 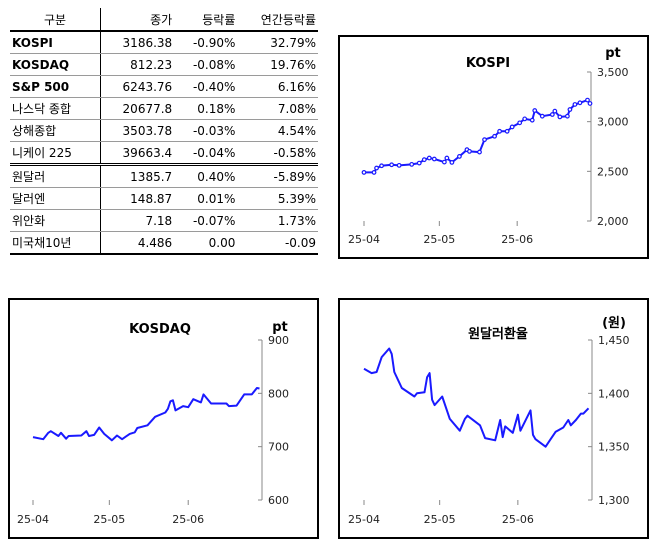 I want to click on table-row: 상해종합 3503.78 -0.03% 4.54%, so click(x=164, y=130).